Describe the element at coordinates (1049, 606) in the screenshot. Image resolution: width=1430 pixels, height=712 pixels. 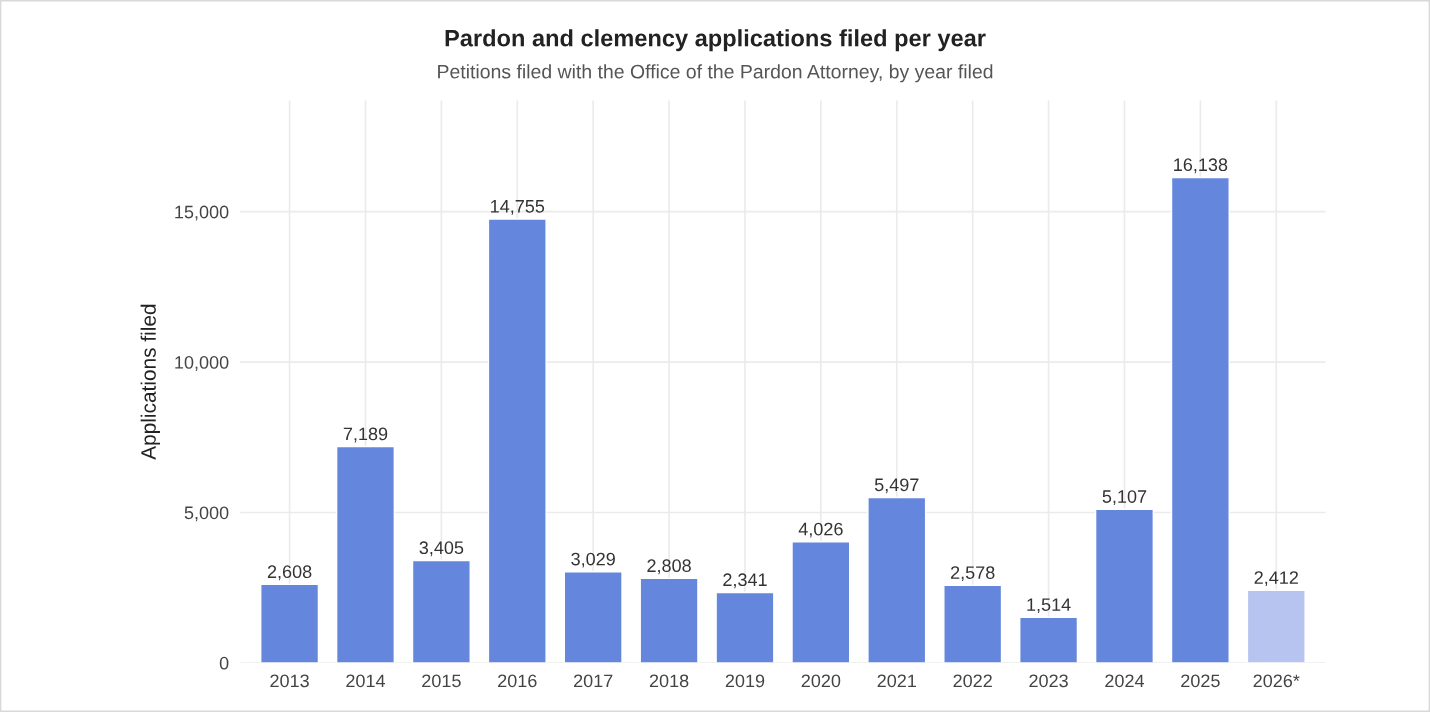
I see `data-label: 1,514` at that location.